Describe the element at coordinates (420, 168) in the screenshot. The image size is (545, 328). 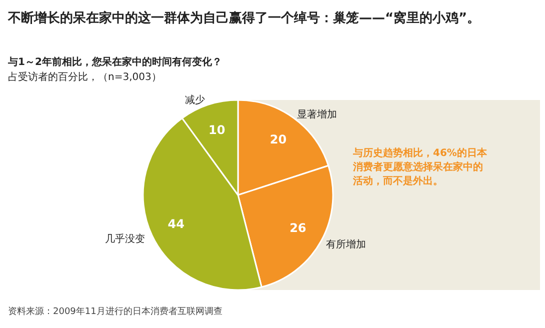
I see `text: 与历史趋势相比，46%的日本消费者更愿意选择呆在家中的活动，而不是外出。` at that location.